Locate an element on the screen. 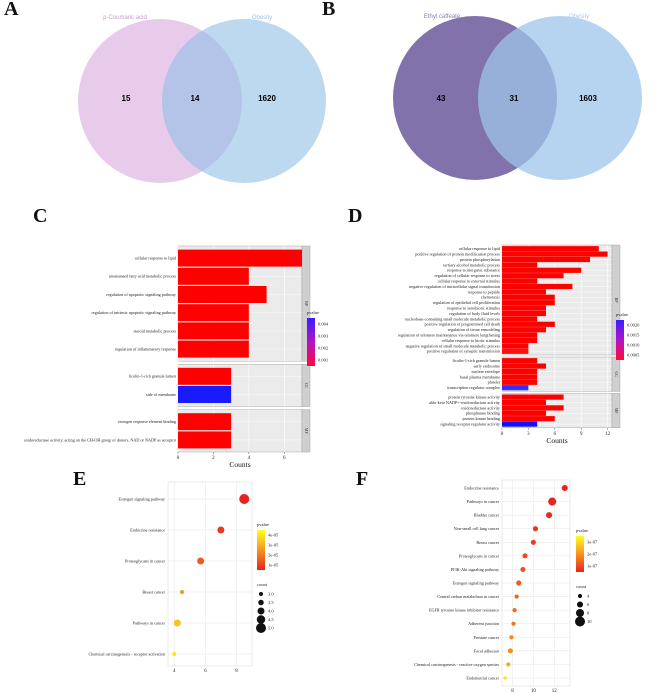 This screenshot has width=657, height=693. x-tick-label: 12 is located at coordinates (555, 691).